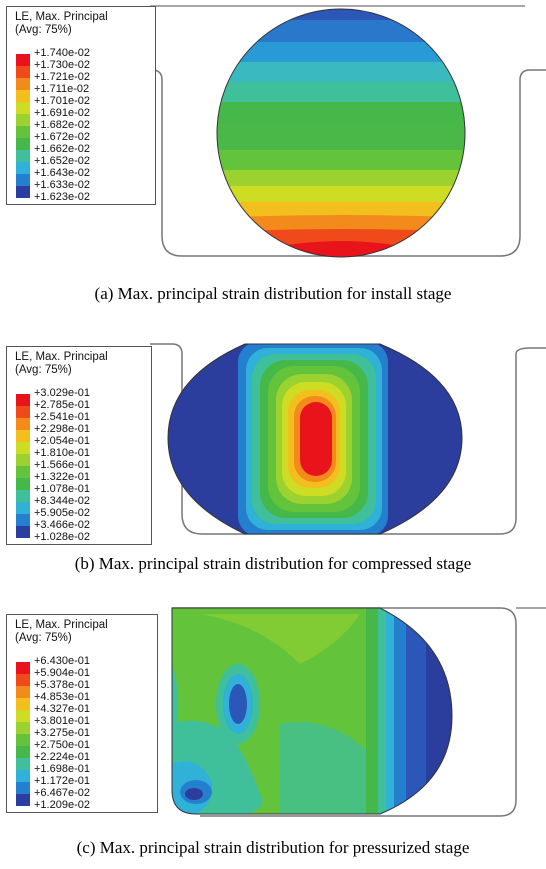  I want to click on legend-value: +1.698e-01, so click(62, 769).